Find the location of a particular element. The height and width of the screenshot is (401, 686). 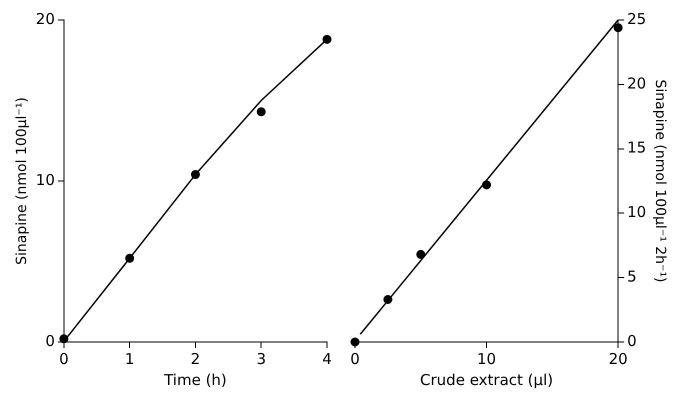

y-axis-title: Sinapine (nmol 100µl⁻¹ 2h⁻¹) is located at coordinates (660, 181).